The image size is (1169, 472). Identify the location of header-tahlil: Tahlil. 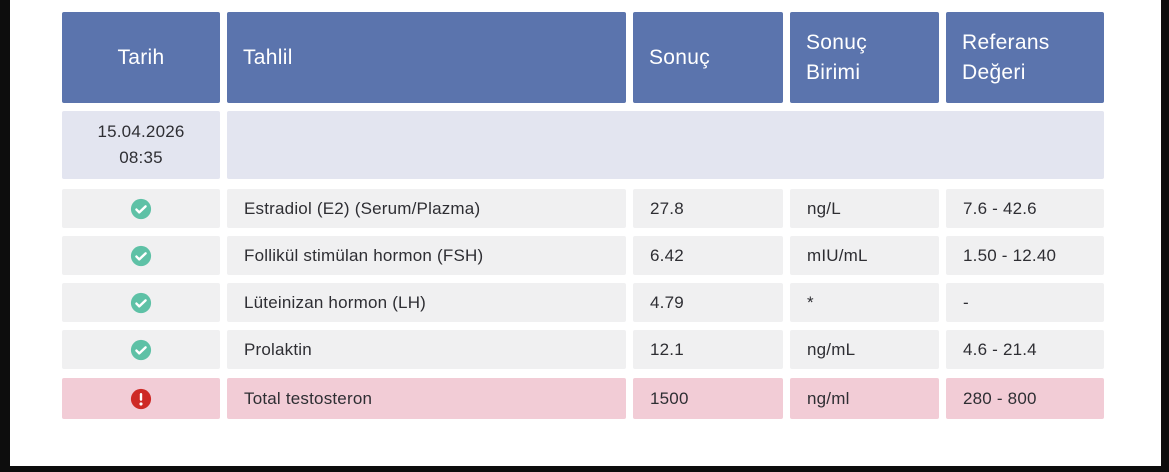
(426, 57).